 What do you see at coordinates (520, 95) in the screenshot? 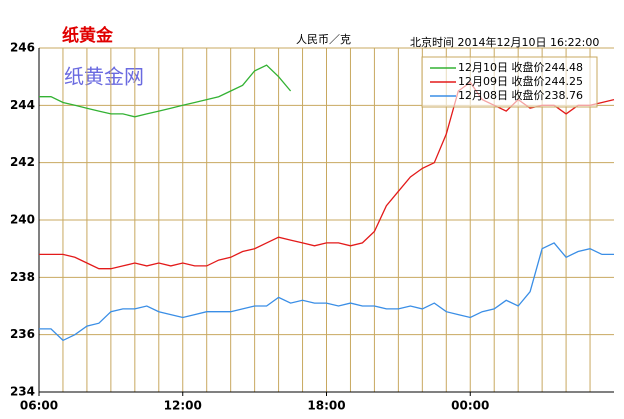
I see `legend-label: 12月08日 收盘价238.76` at bounding box center [520, 95].